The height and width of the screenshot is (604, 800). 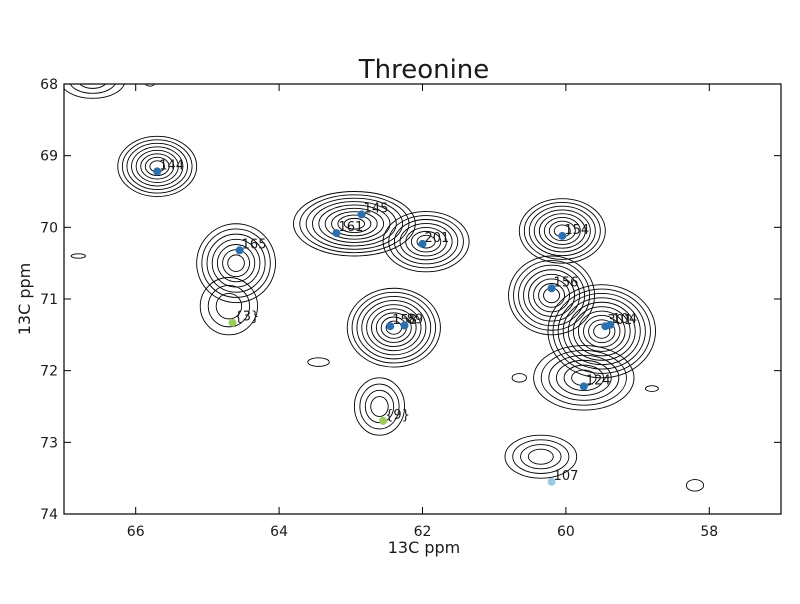 I want to click on peak-label-145: 145, so click(x=376, y=208).